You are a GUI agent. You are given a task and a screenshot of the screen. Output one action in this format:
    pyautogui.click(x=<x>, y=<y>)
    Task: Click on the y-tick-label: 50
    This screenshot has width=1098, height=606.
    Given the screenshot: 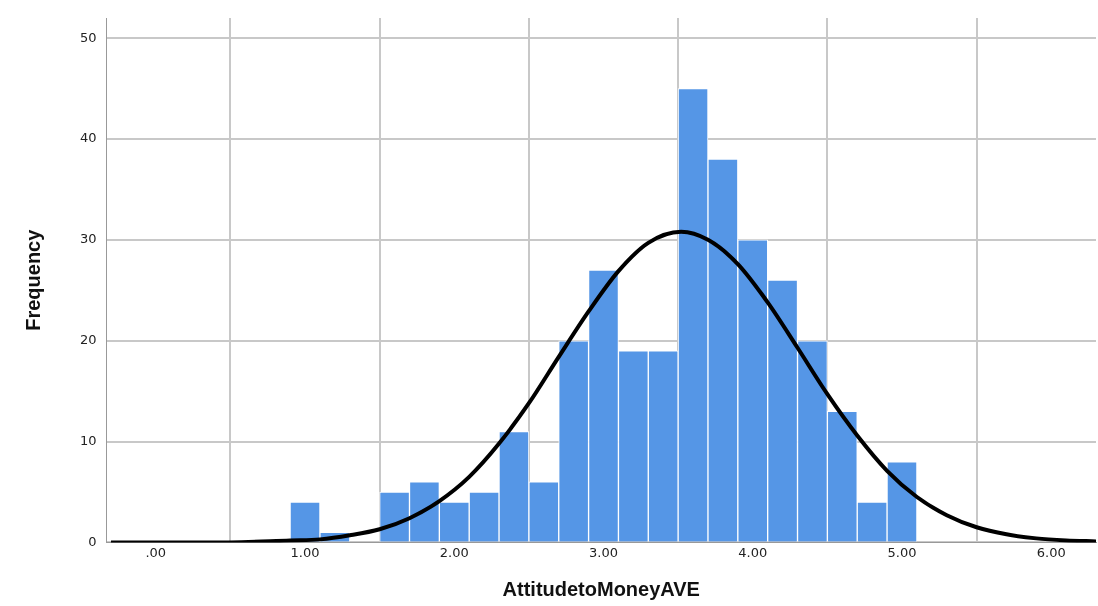 What is the action you would take?
    pyautogui.click(x=88, y=37)
    